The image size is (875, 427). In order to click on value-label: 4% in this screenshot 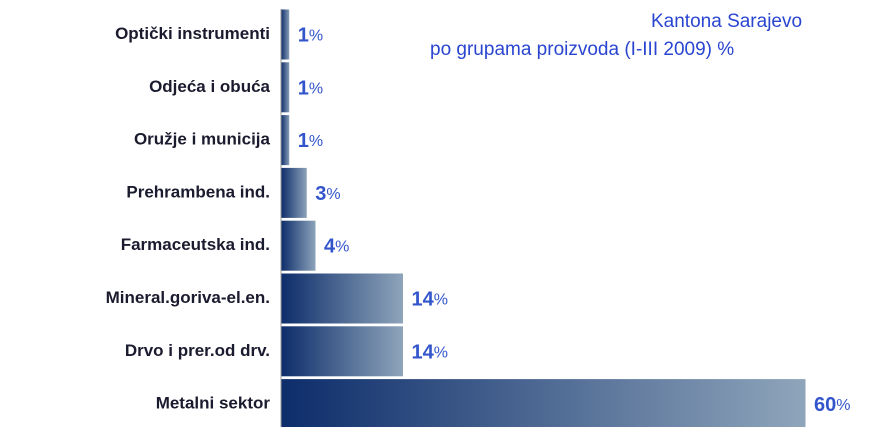, I will do `click(336, 247)`.